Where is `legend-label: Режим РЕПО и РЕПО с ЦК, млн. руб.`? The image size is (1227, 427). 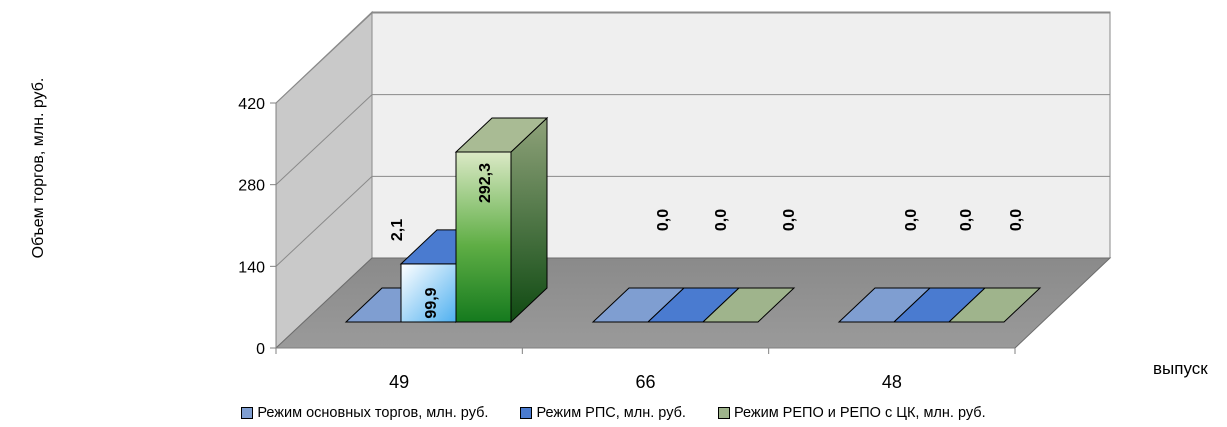 legend-label: Режим РЕПО и РЕПО с ЦК, млн. руб. is located at coordinates (859, 413).